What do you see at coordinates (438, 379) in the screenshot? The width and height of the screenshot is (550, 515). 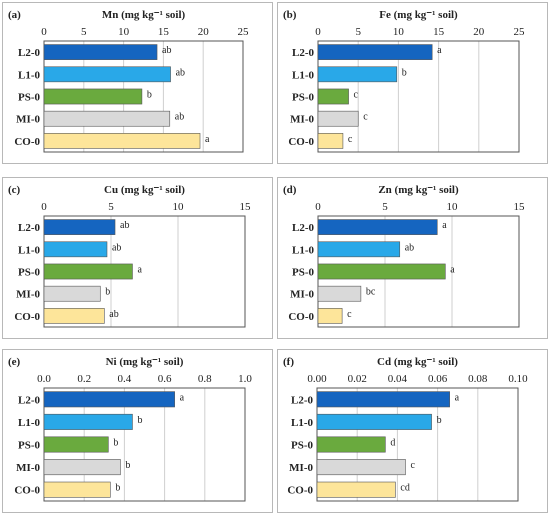 I see `x-tick-label: 0.06` at bounding box center [438, 379].